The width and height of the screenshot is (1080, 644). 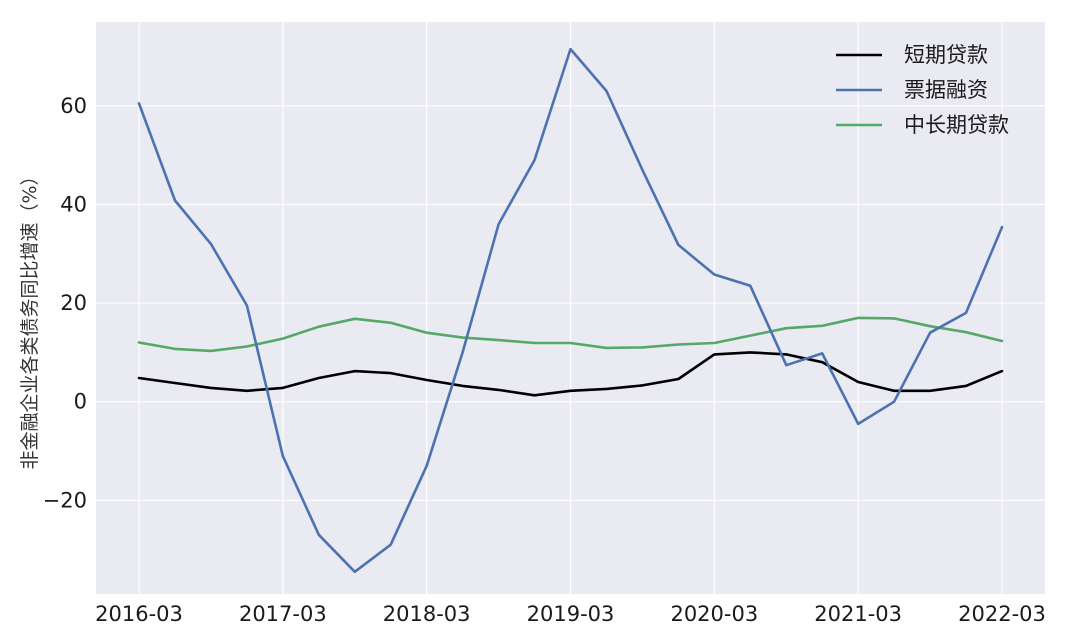 I want to click on legend-label: 票据融资, so click(x=946, y=90).